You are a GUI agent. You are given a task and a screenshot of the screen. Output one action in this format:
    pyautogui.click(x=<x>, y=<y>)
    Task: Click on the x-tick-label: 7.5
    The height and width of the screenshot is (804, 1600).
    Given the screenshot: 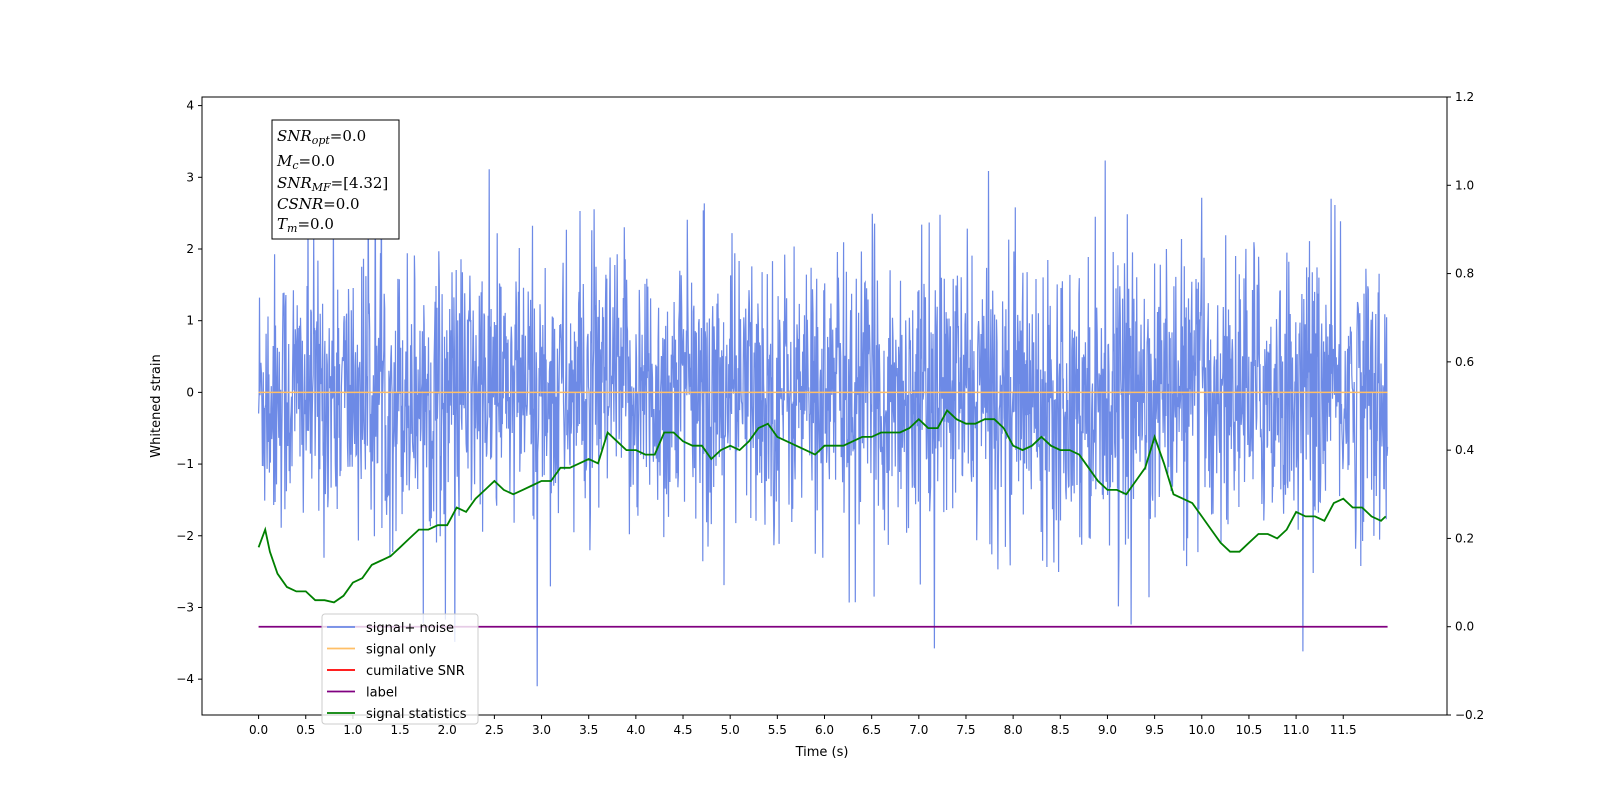 What is the action you would take?
    pyautogui.click(x=965, y=730)
    